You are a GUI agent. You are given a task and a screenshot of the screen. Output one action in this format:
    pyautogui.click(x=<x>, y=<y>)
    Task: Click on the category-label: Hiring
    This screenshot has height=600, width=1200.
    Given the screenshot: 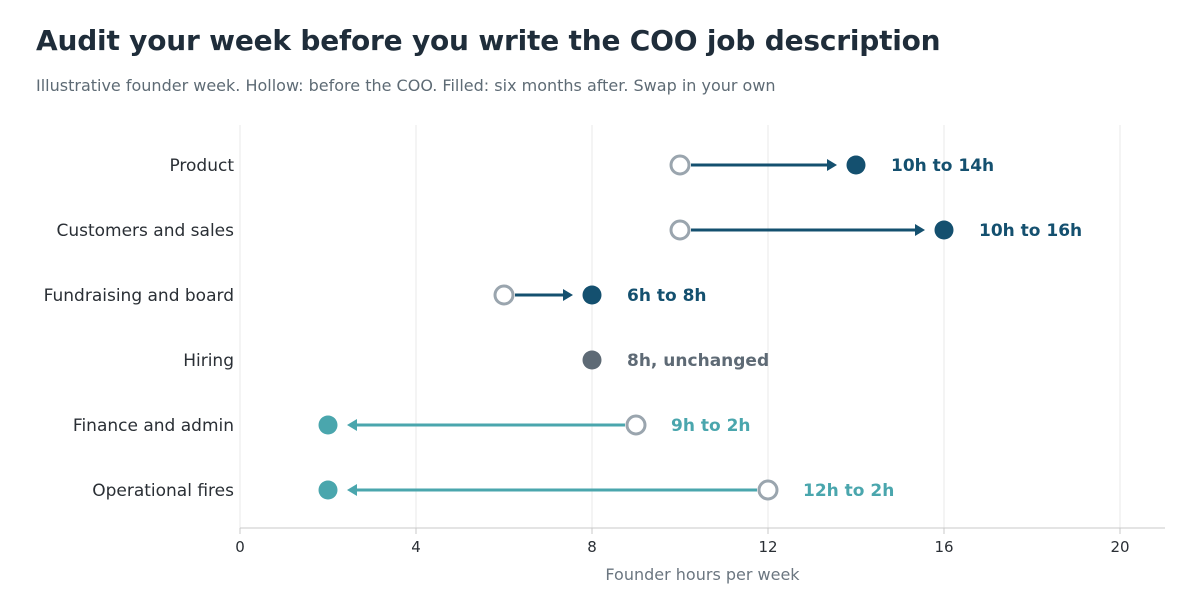 What is the action you would take?
    pyautogui.click(x=208, y=361)
    